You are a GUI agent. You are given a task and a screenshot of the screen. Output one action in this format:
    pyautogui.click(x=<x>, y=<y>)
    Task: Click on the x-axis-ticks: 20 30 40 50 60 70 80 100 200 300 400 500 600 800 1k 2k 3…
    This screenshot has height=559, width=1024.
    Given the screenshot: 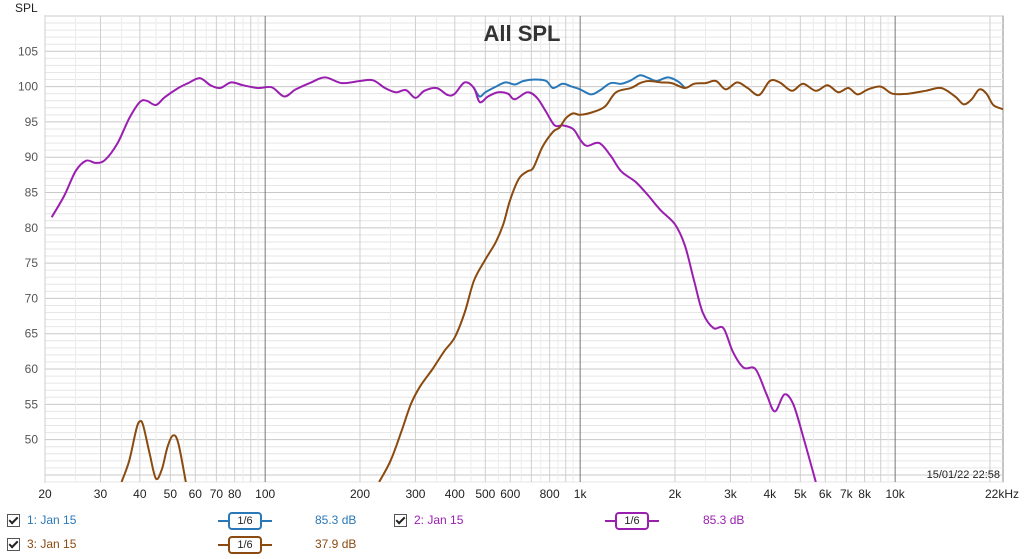 What is the action you would take?
    pyautogui.click(x=528, y=494)
    